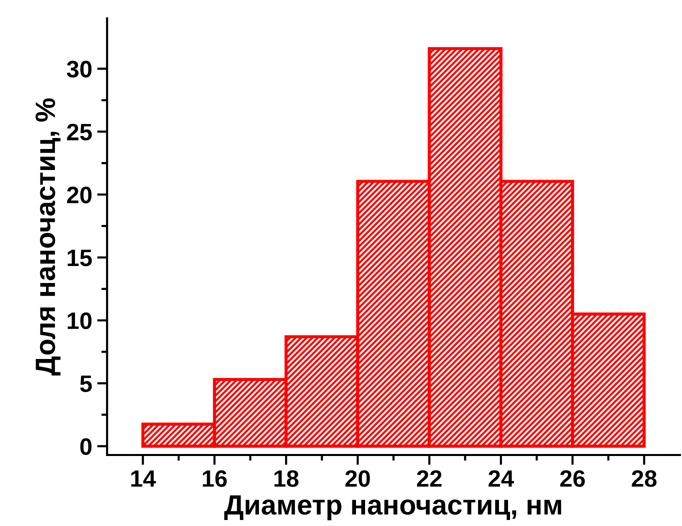 This screenshot has width=682, height=526. Describe the element at coordinates (286, 478) in the screenshot. I see `x-tick-label: 18` at that location.